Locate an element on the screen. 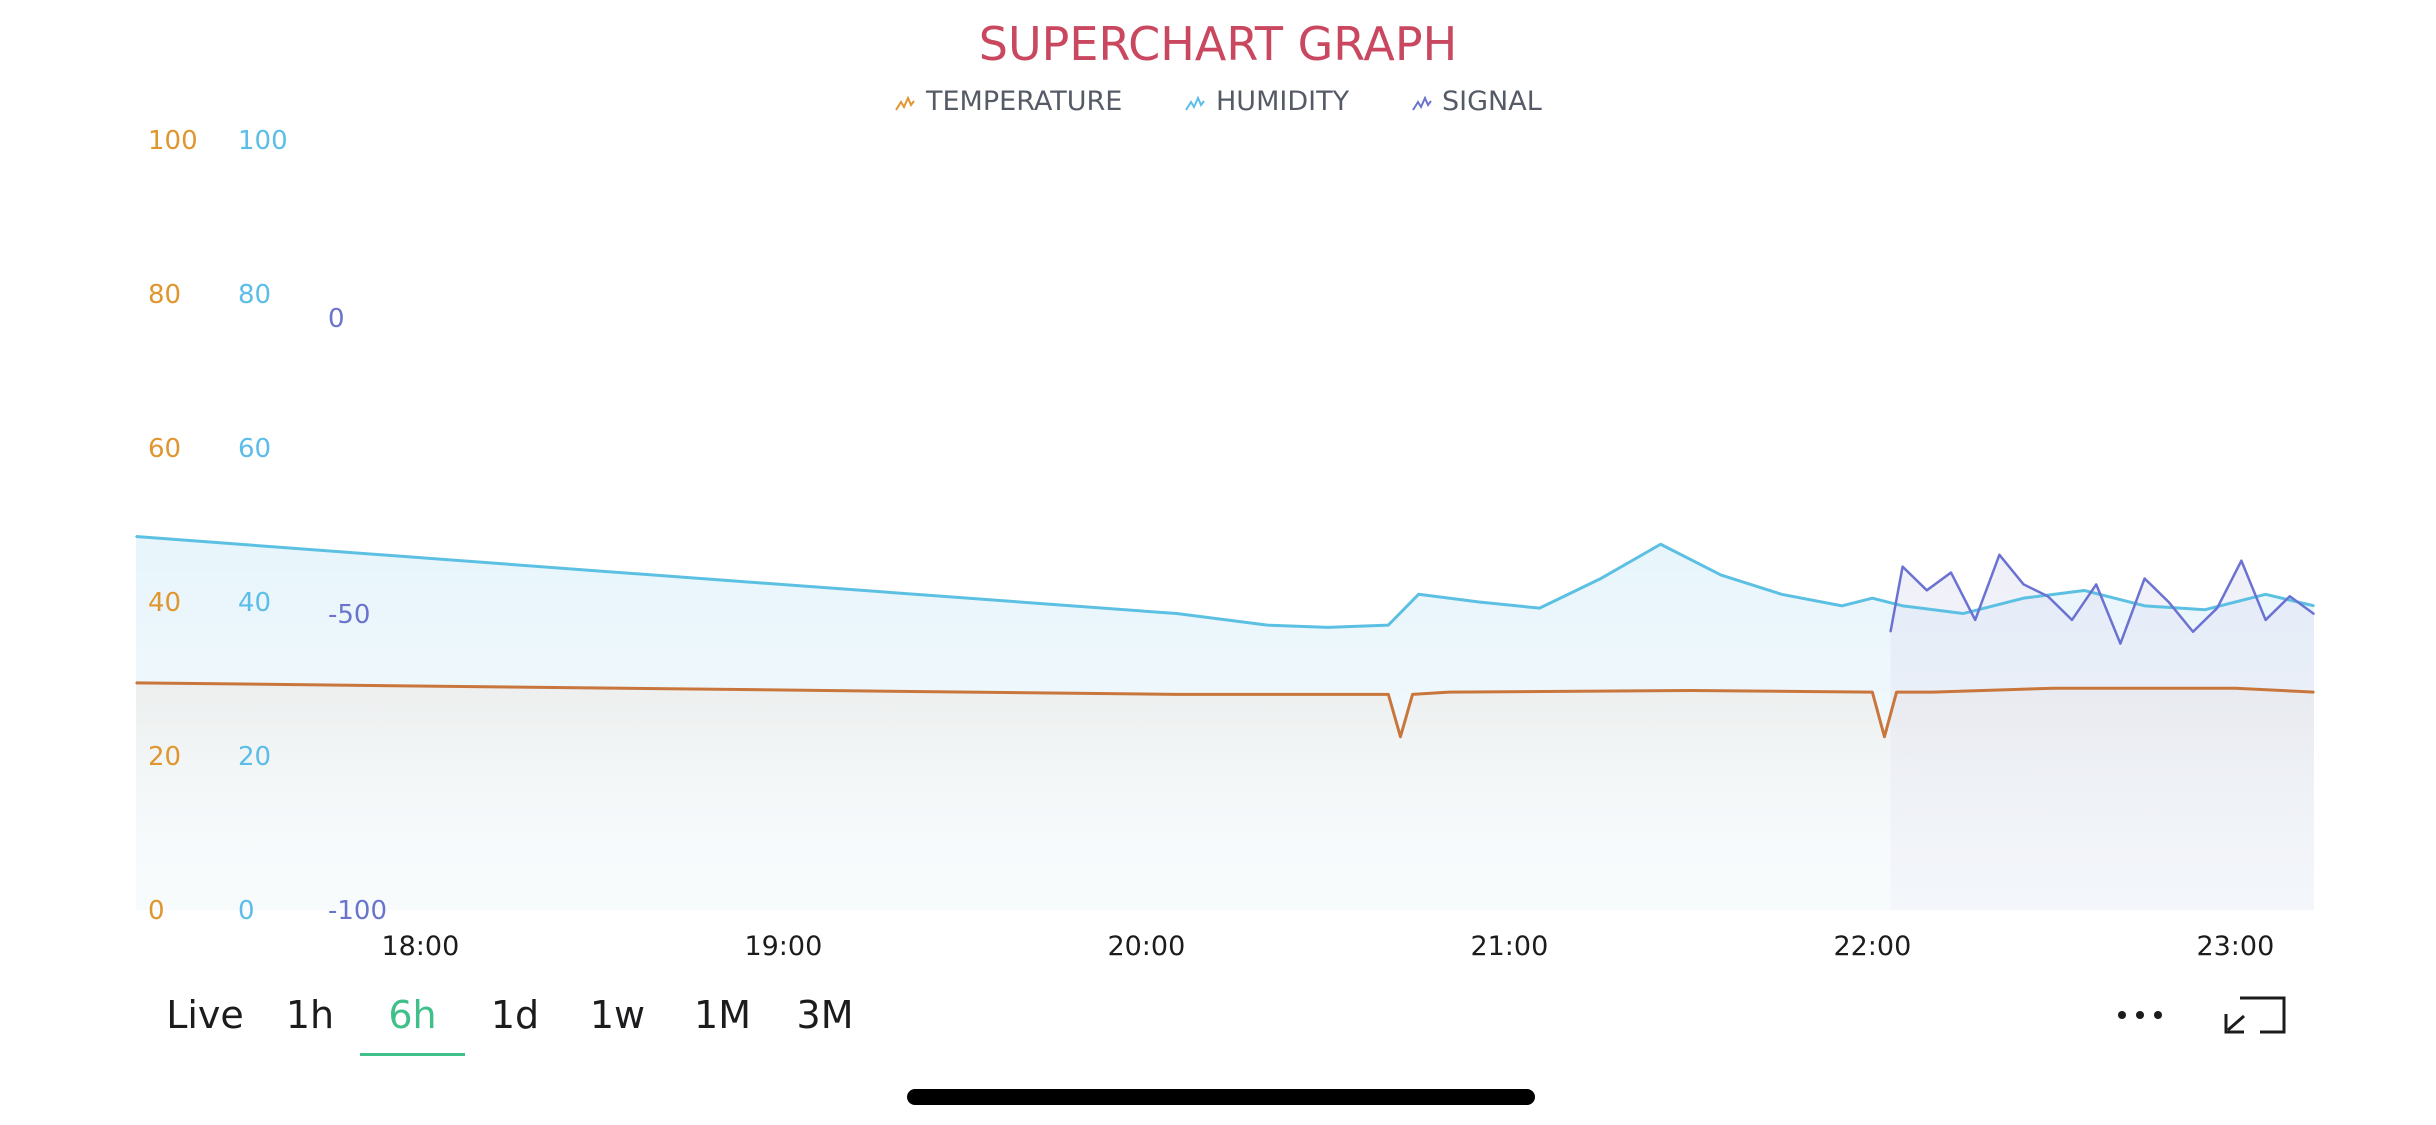  signal-y-tick: 0 is located at coordinates (336, 319).